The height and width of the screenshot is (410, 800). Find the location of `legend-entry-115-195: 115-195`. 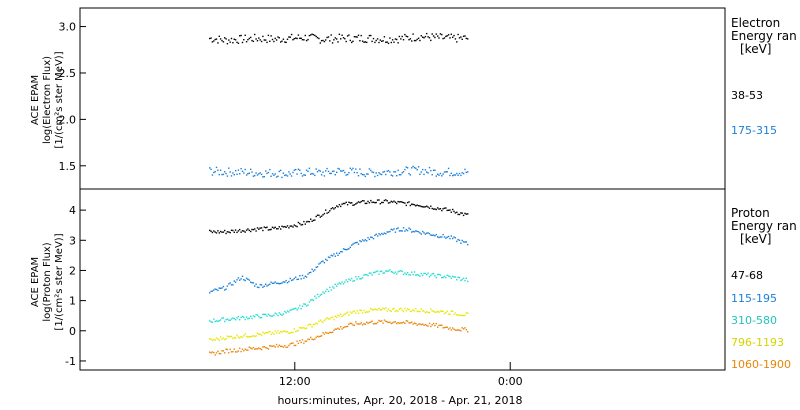

legend-entry-115-195: 115-195 is located at coordinates (754, 298).